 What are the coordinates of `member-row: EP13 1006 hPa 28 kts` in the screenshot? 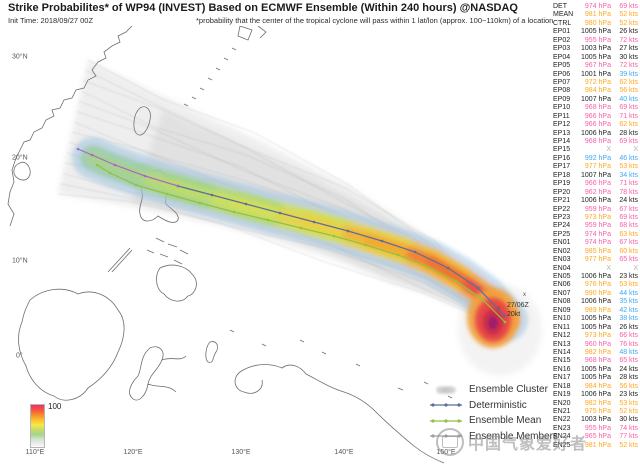 It's located at (595, 134).